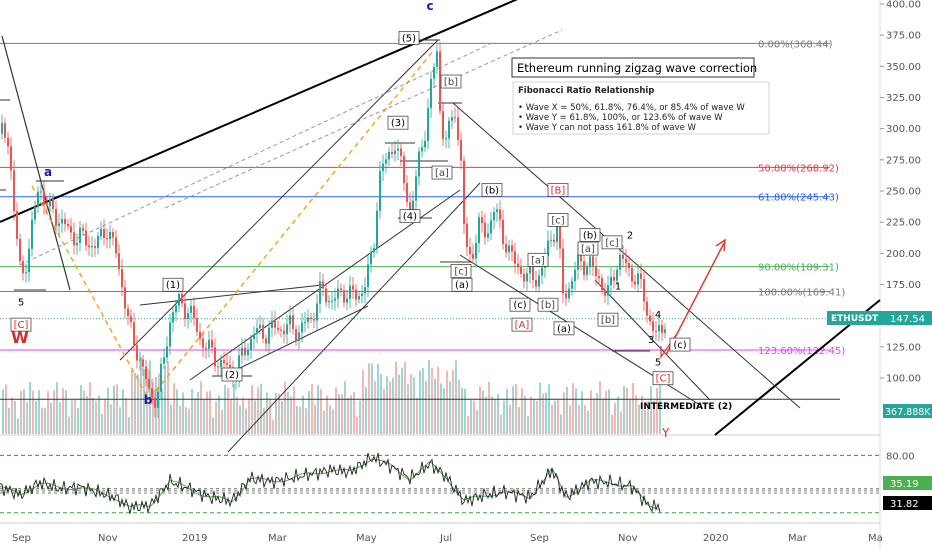  Describe the element at coordinates (907, 503) in the screenshot. I see `rsi-tag` at that location.